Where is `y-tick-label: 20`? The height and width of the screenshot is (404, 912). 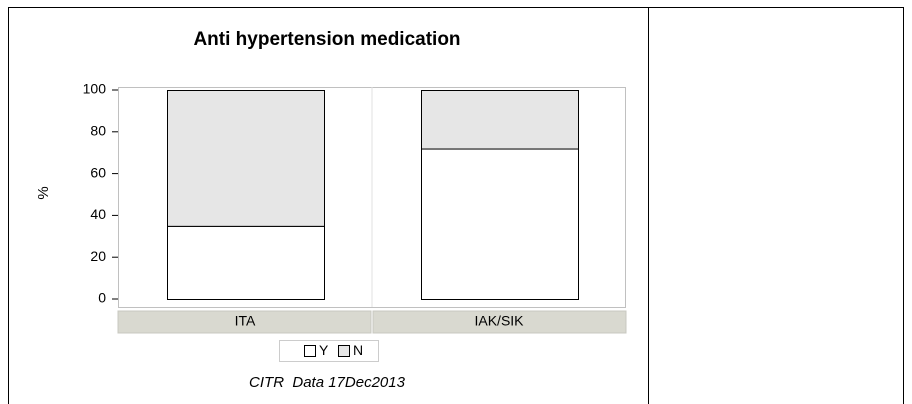 y-tick-label: 20 is located at coordinates (98, 256).